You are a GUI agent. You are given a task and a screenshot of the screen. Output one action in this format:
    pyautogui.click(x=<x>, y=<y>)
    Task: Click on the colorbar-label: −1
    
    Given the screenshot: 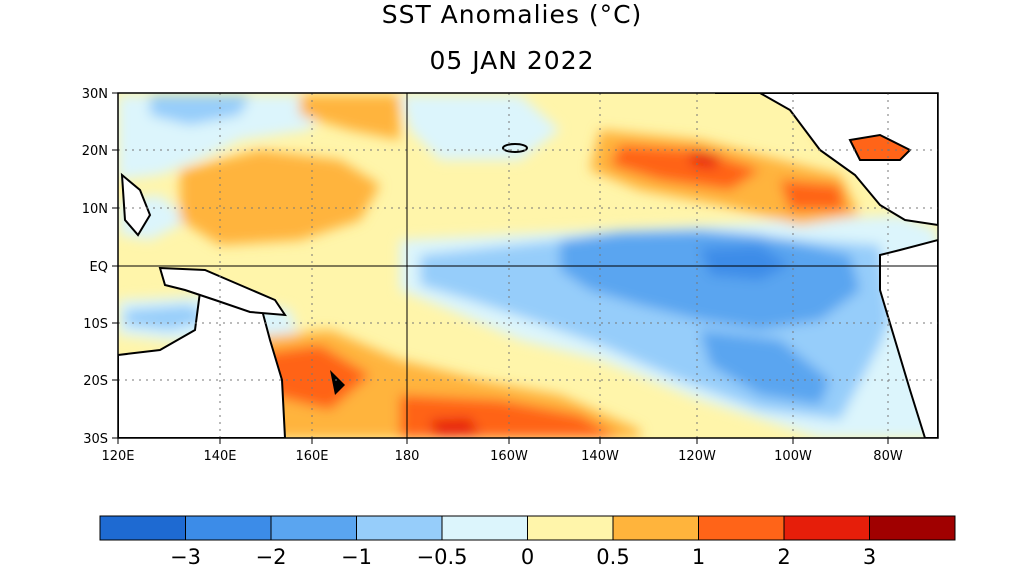 What is the action you would take?
    pyautogui.click(x=356, y=557)
    